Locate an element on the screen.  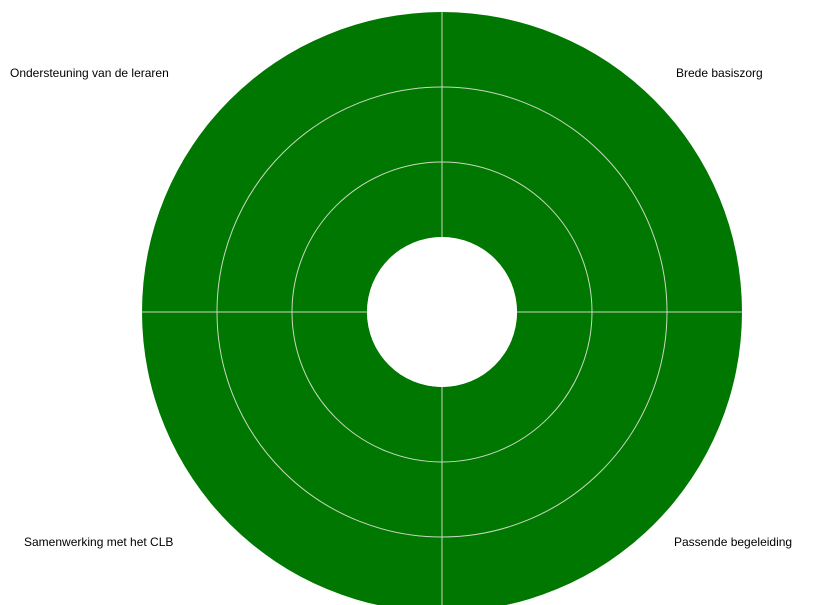
quadrant-label-top-left: Ondersteuning van de leraren is located at coordinates (89, 73).